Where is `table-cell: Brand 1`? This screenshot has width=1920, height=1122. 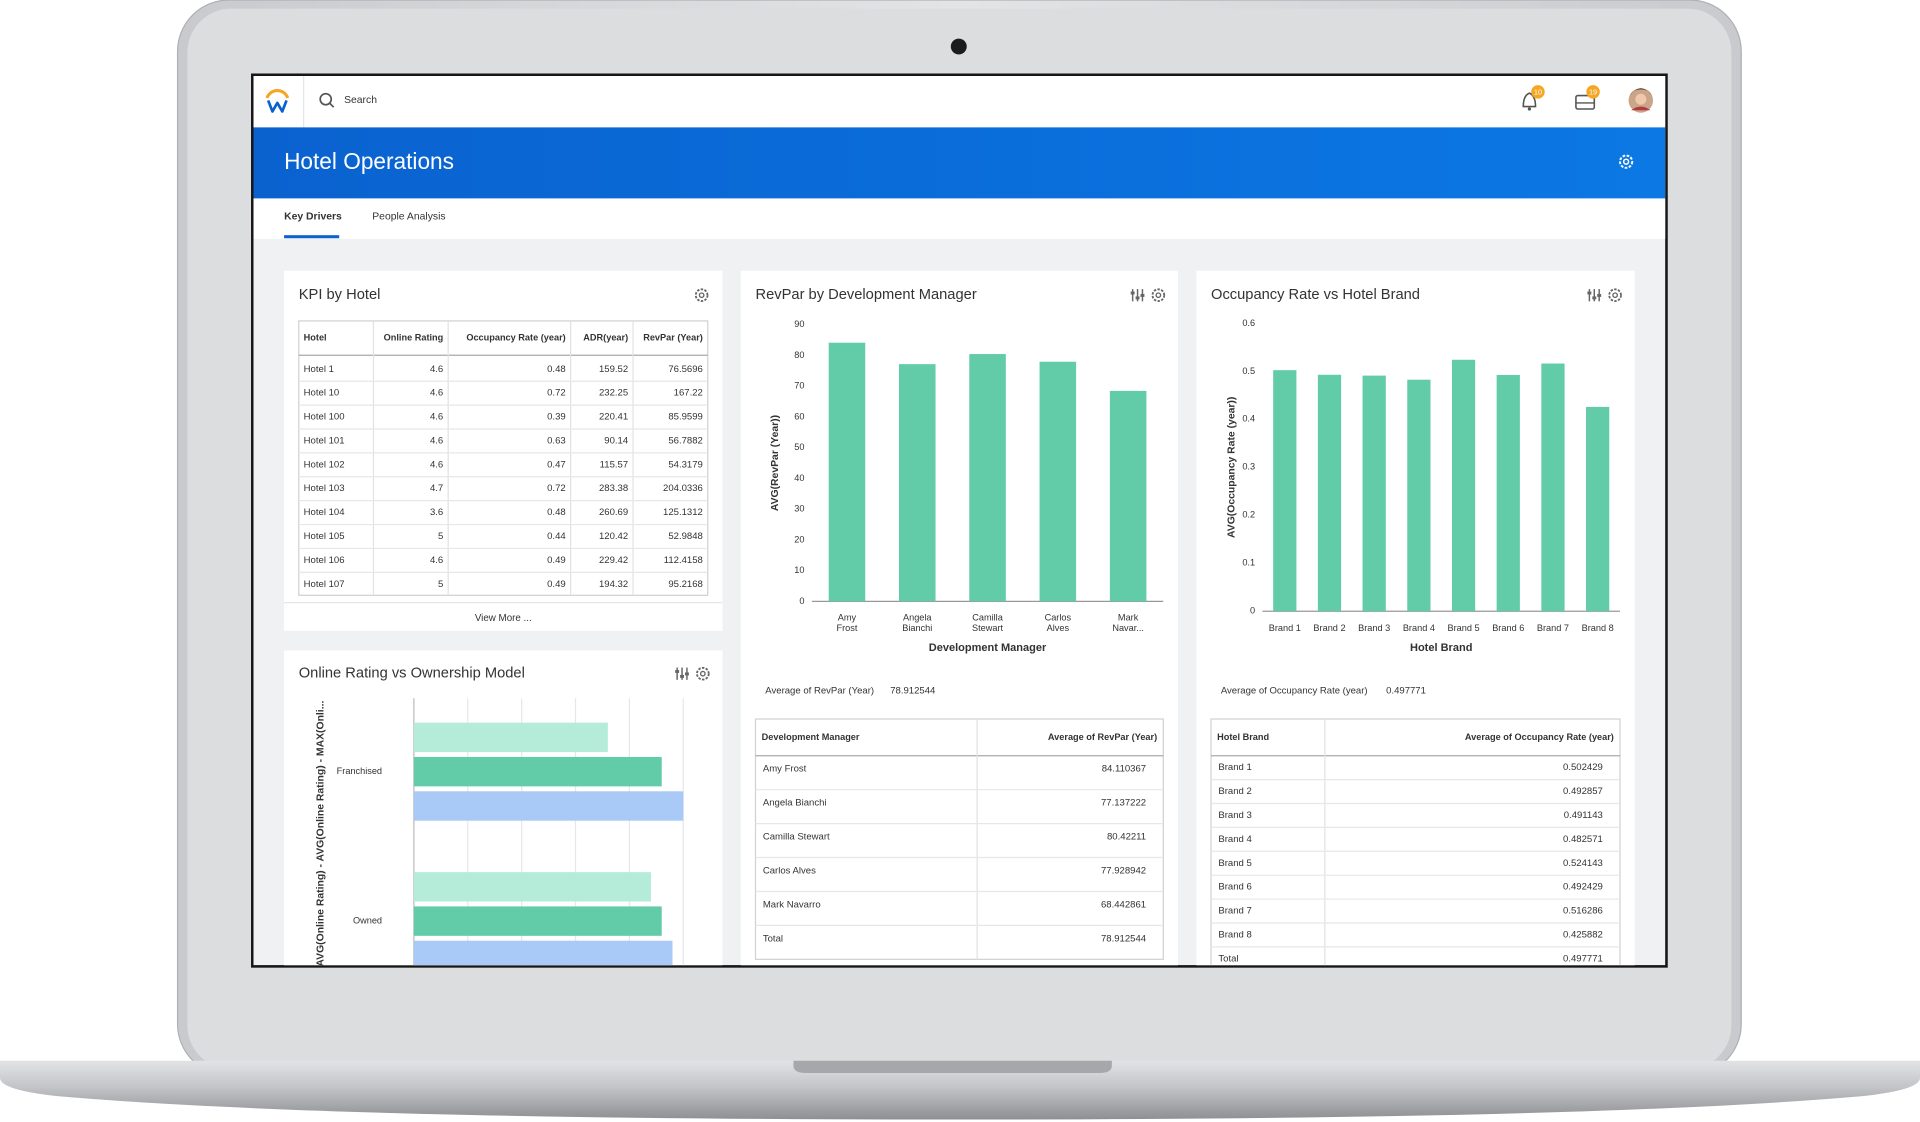 table-cell: Brand 1 is located at coordinates (1234, 767).